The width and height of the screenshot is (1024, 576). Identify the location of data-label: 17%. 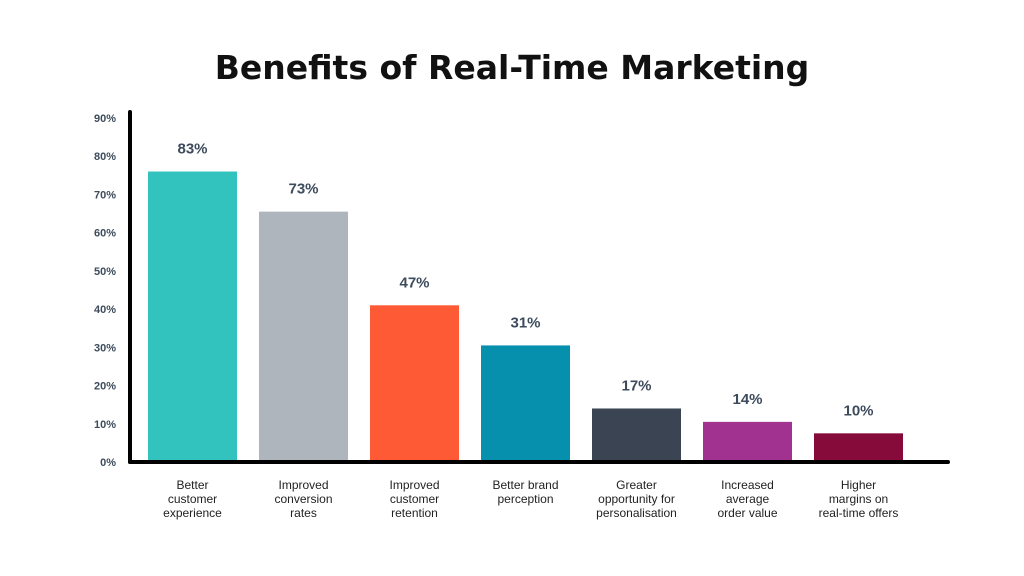
(636, 385).